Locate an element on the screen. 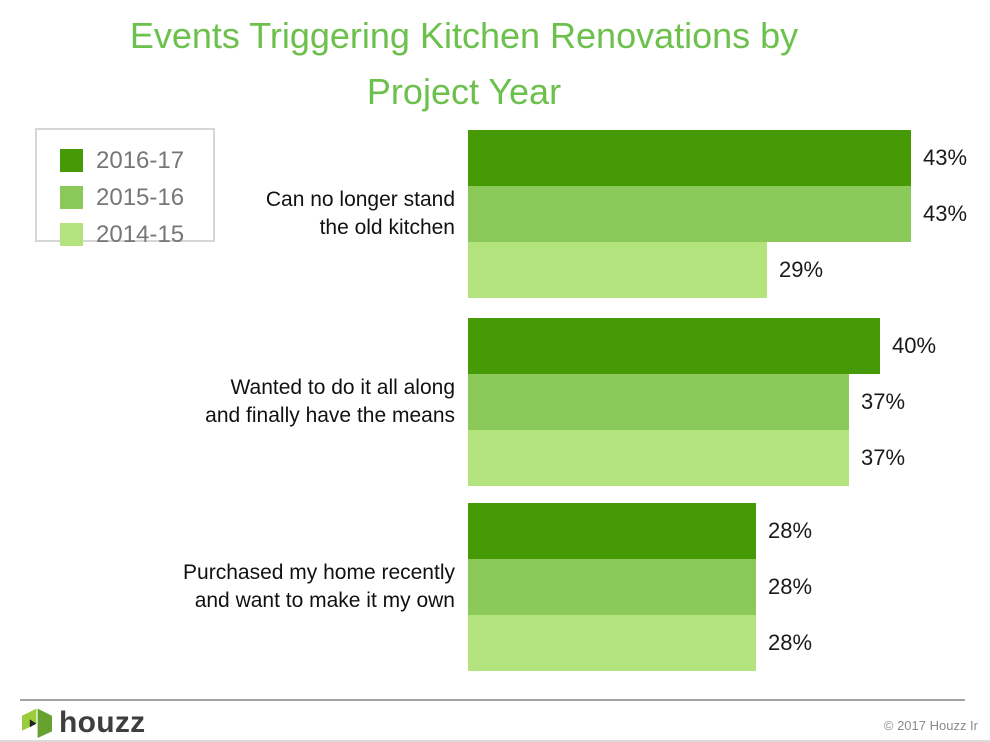 The width and height of the screenshot is (990, 742). bar-2015-16-group2 is located at coordinates (658, 402).